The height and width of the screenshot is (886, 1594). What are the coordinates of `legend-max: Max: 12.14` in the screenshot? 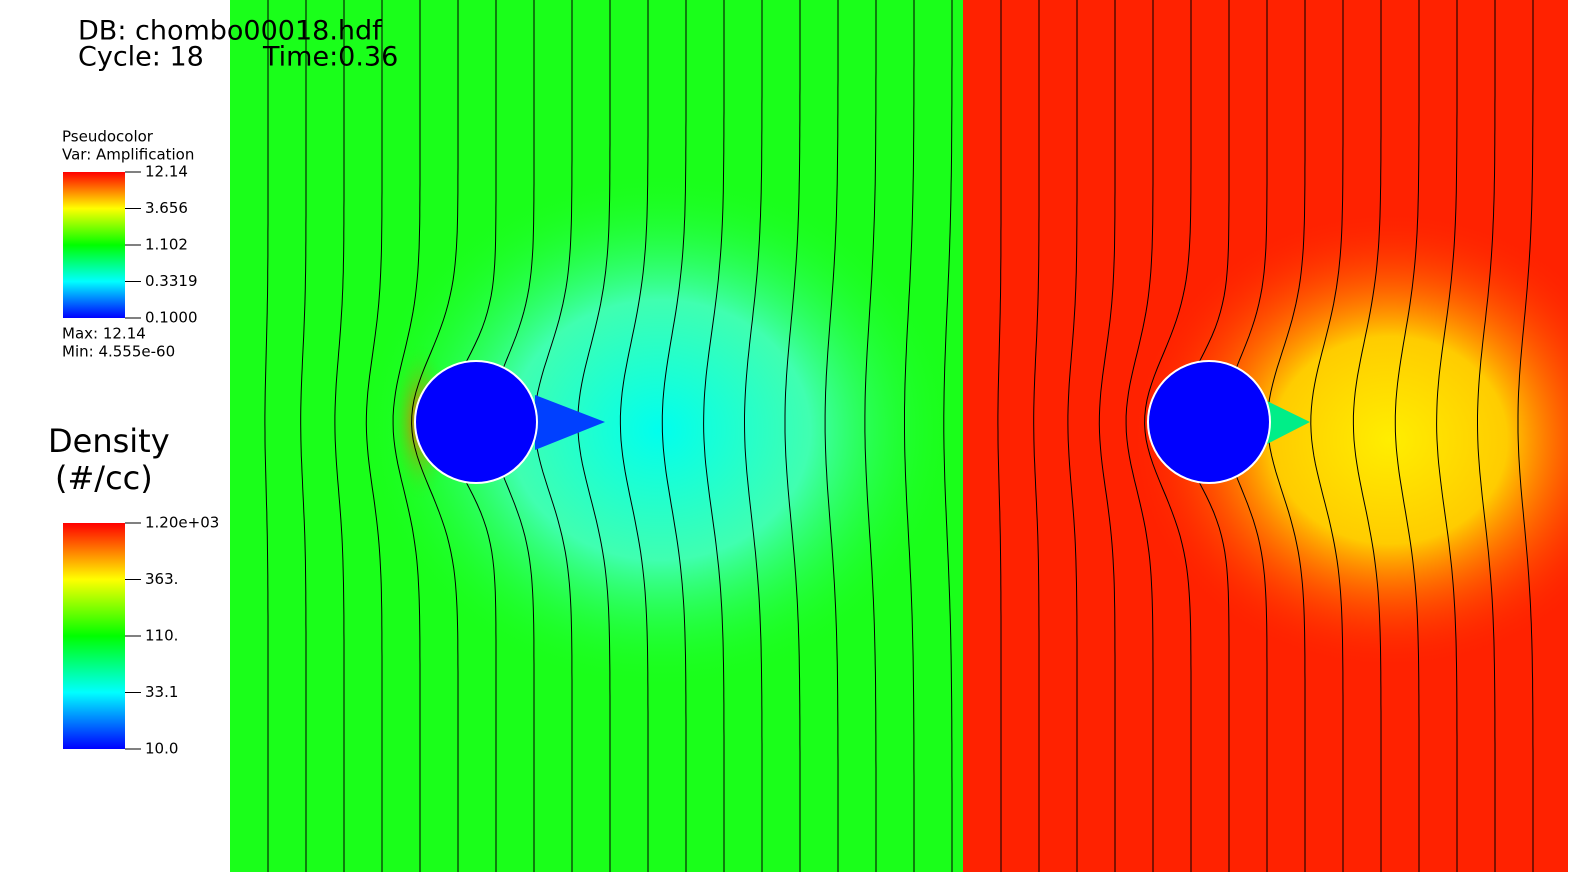 It's located at (104, 334).